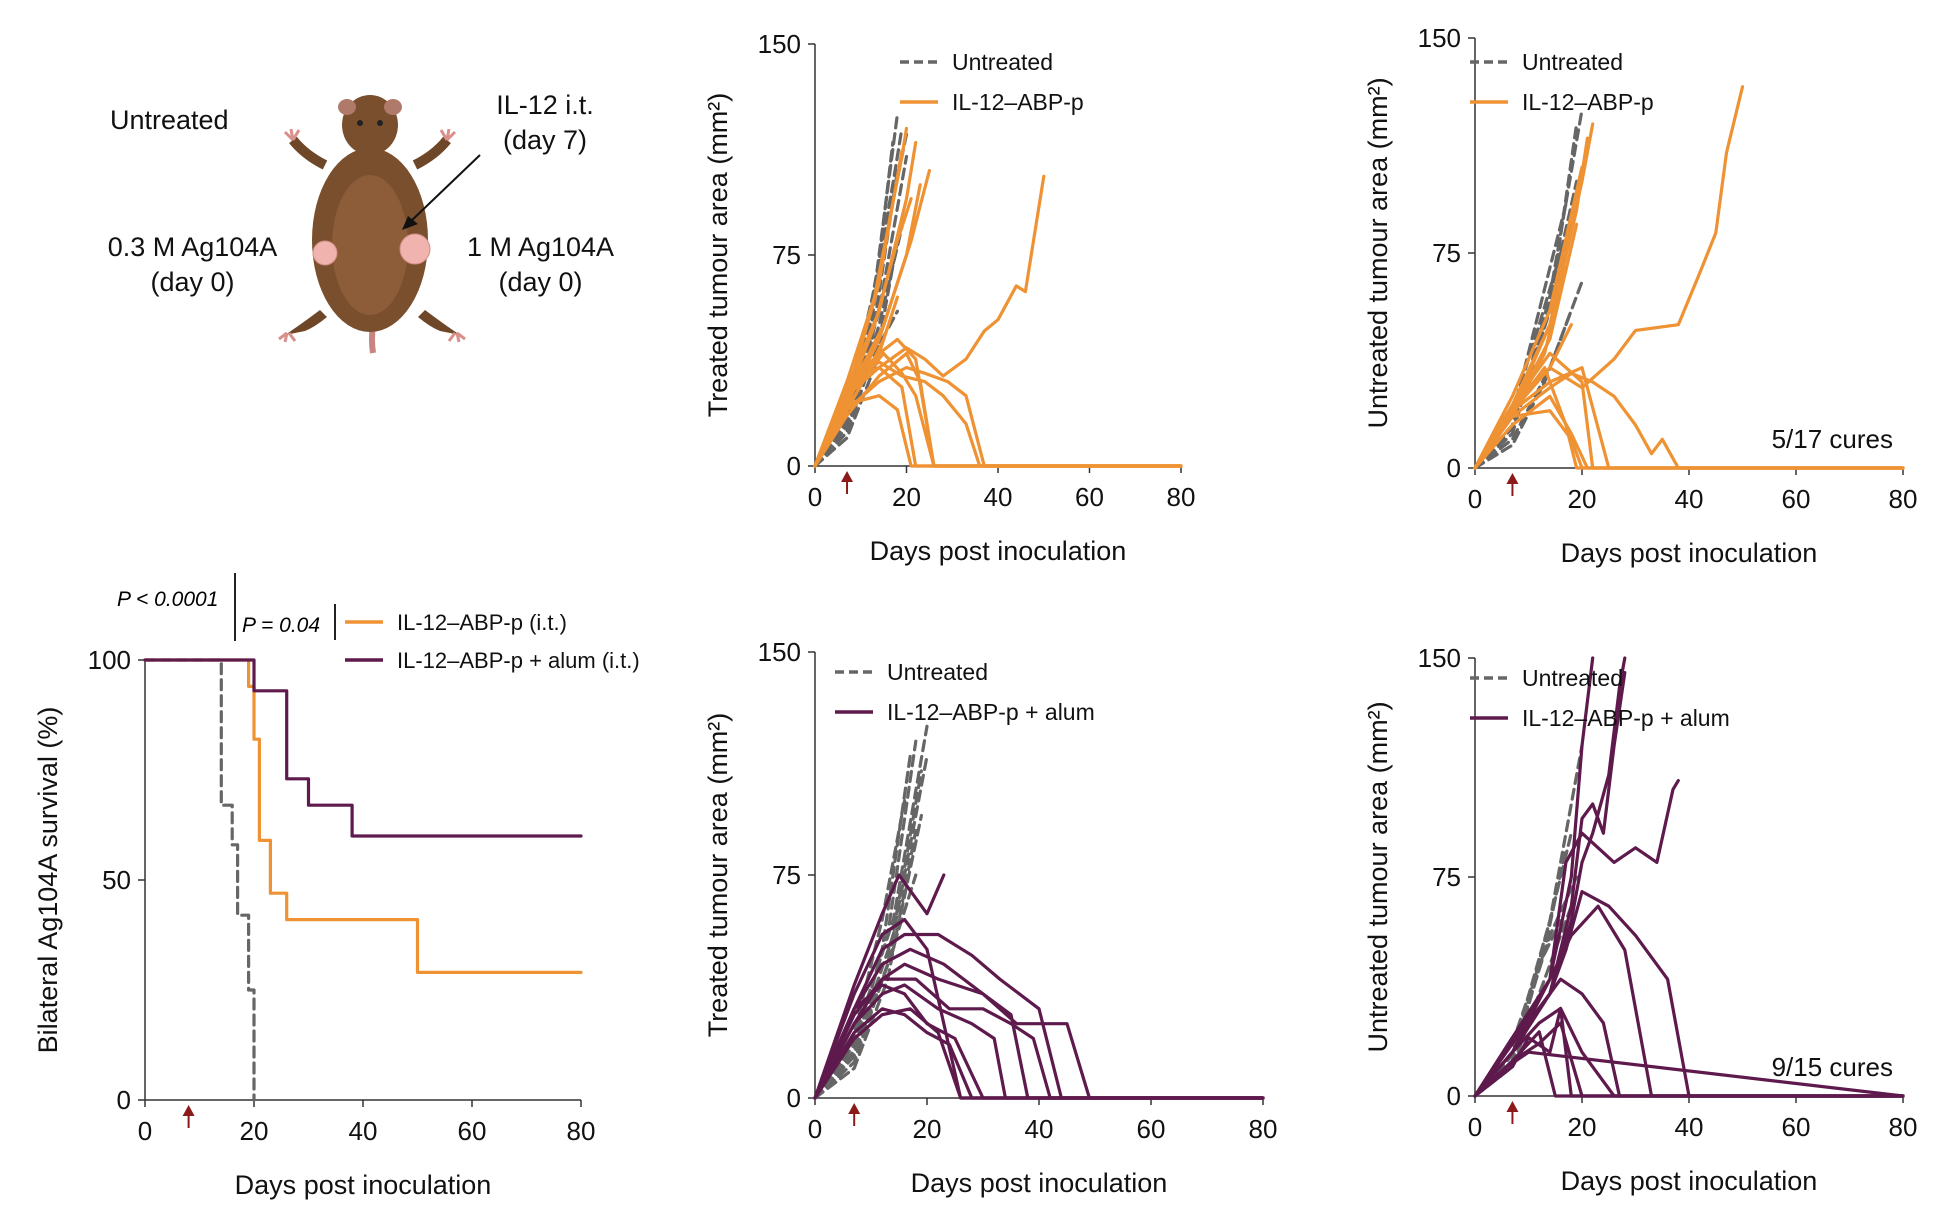 The width and height of the screenshot is (1938, 1210). Describe the element at coordinates (192, 282) in the screenshot. I see `left-tumour-line2: (day 0)` at that location.